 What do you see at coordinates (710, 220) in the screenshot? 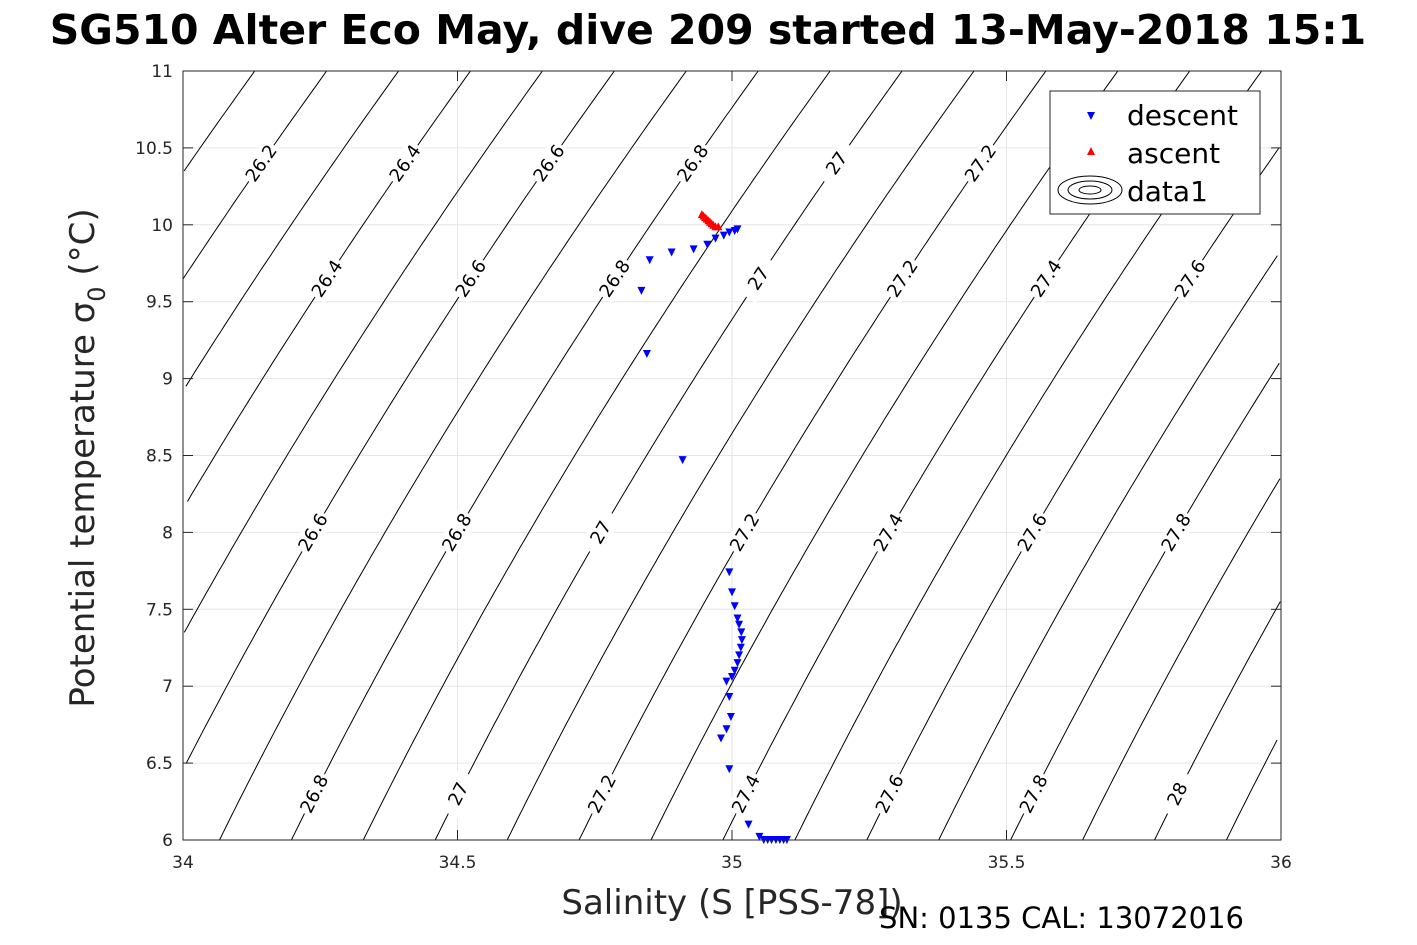
I see `ascent-series` at bounding box center [710, 220].